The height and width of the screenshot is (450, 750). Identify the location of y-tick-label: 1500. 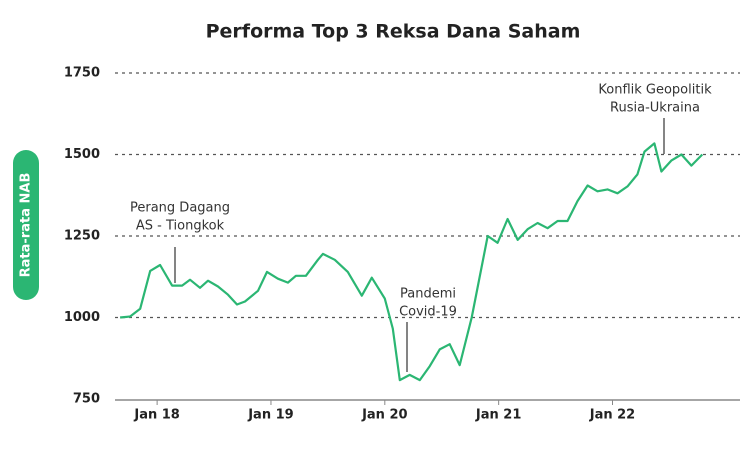
(82, 154).